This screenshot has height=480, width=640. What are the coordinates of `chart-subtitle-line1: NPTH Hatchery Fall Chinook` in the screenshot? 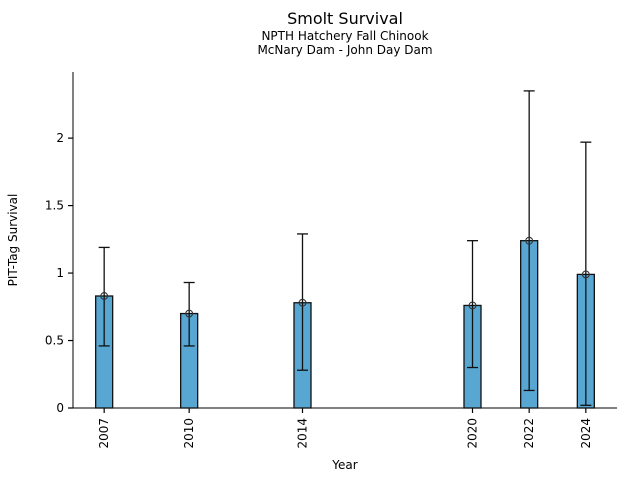 It's located at (345, 36).